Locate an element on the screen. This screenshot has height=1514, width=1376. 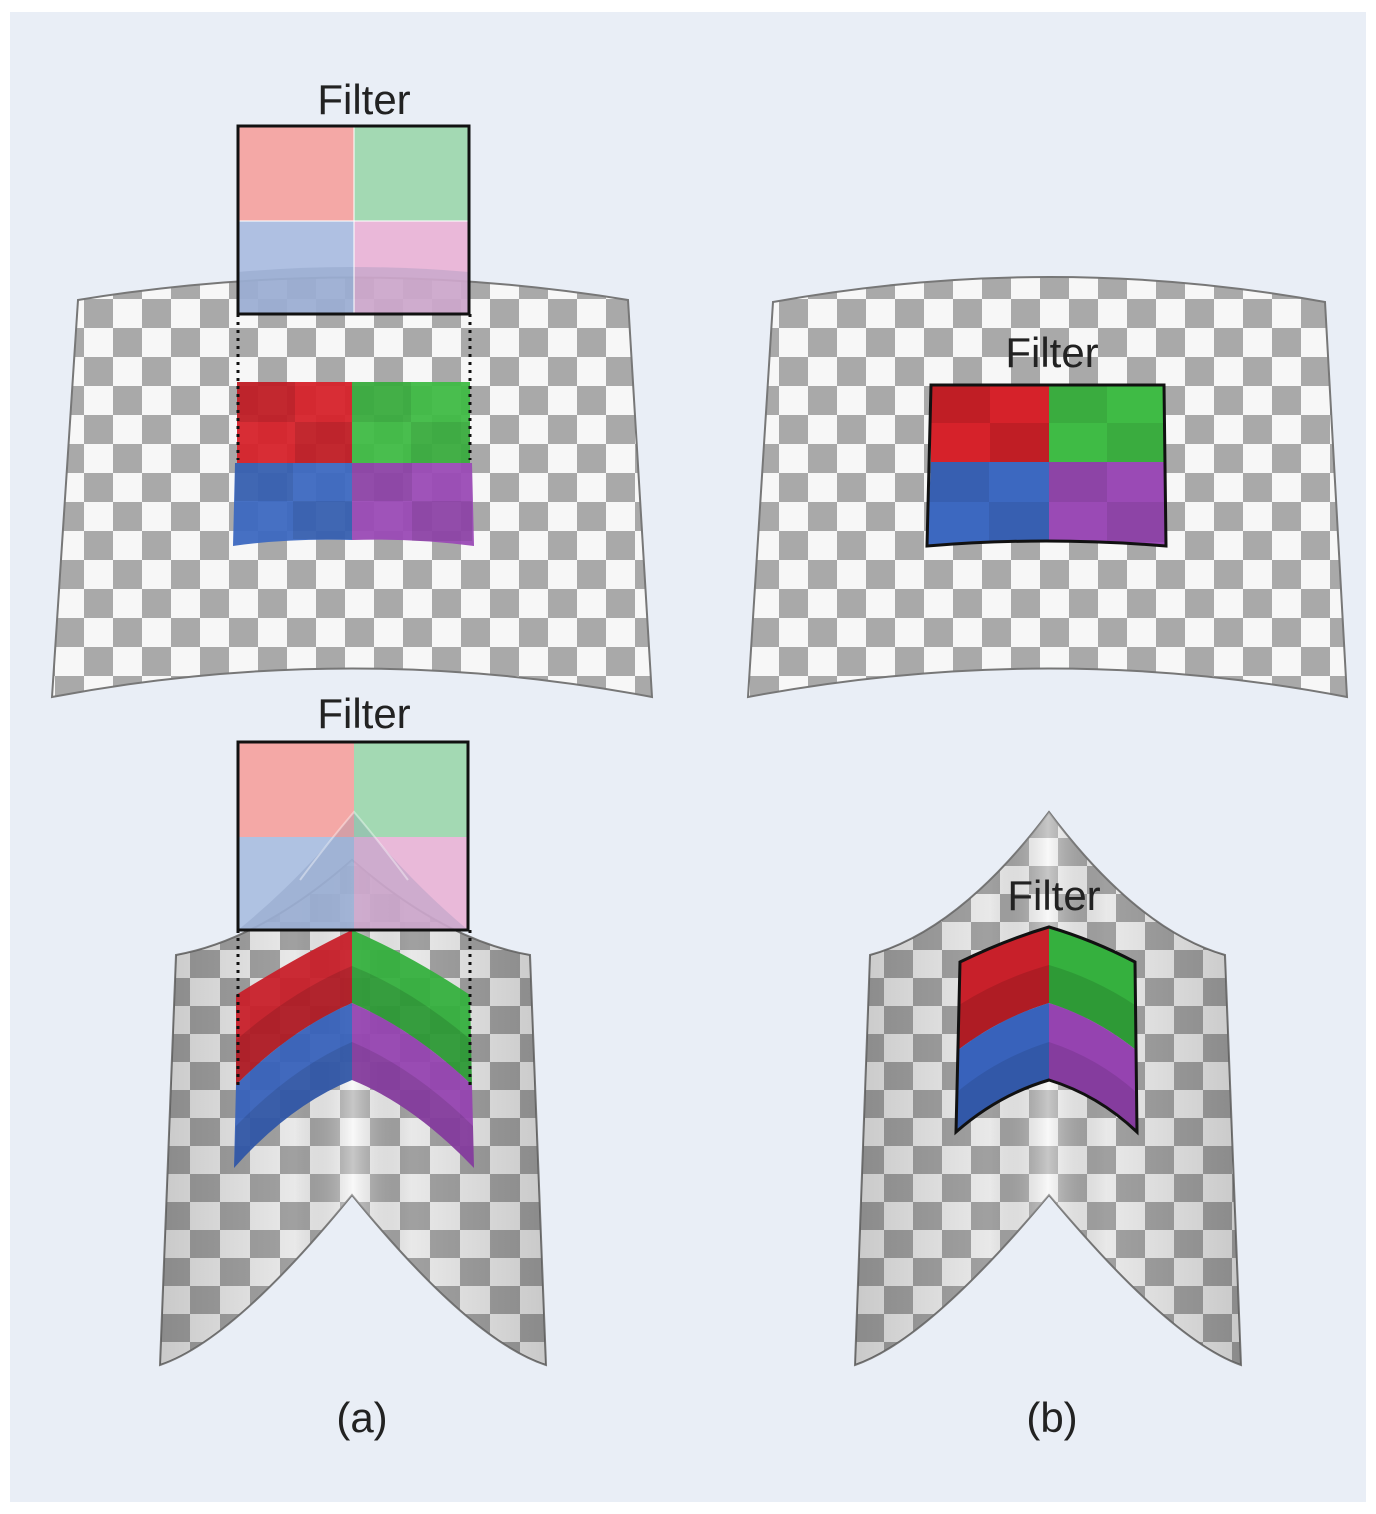
filter-label-b-top: Filter is located at coordinates (1051, 352).